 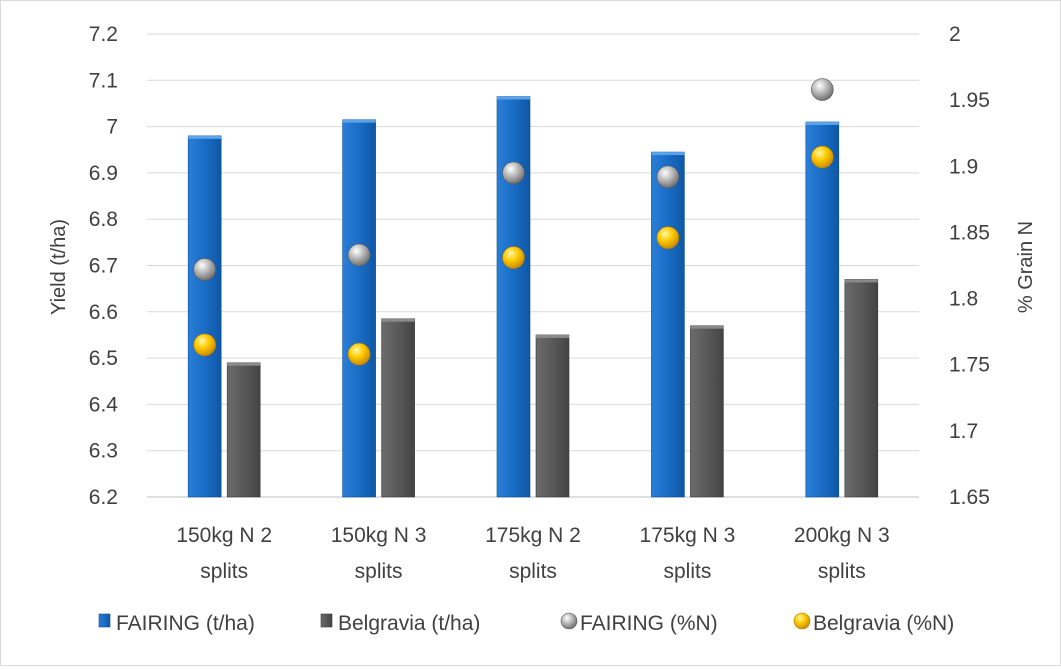 What do you see at coordinates (224, 535) in the screenshot?
I see `category-label: 150kg N 2` at bounding box center [224, 535].